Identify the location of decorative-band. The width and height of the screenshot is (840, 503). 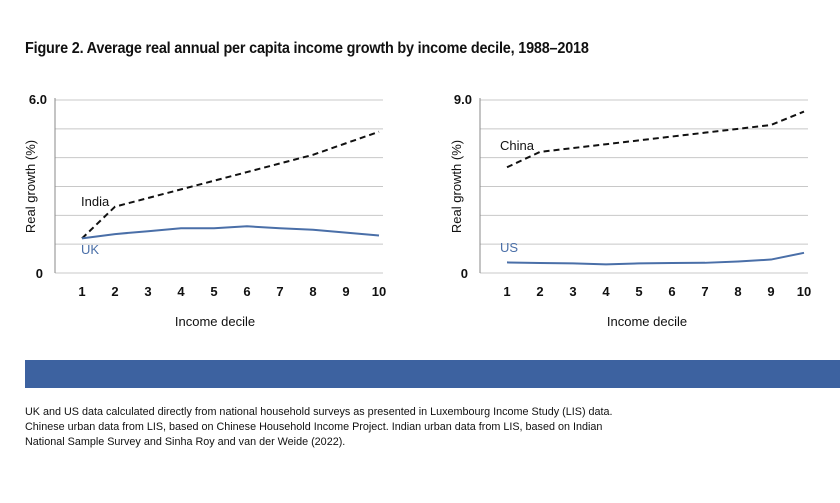
(432, 374).